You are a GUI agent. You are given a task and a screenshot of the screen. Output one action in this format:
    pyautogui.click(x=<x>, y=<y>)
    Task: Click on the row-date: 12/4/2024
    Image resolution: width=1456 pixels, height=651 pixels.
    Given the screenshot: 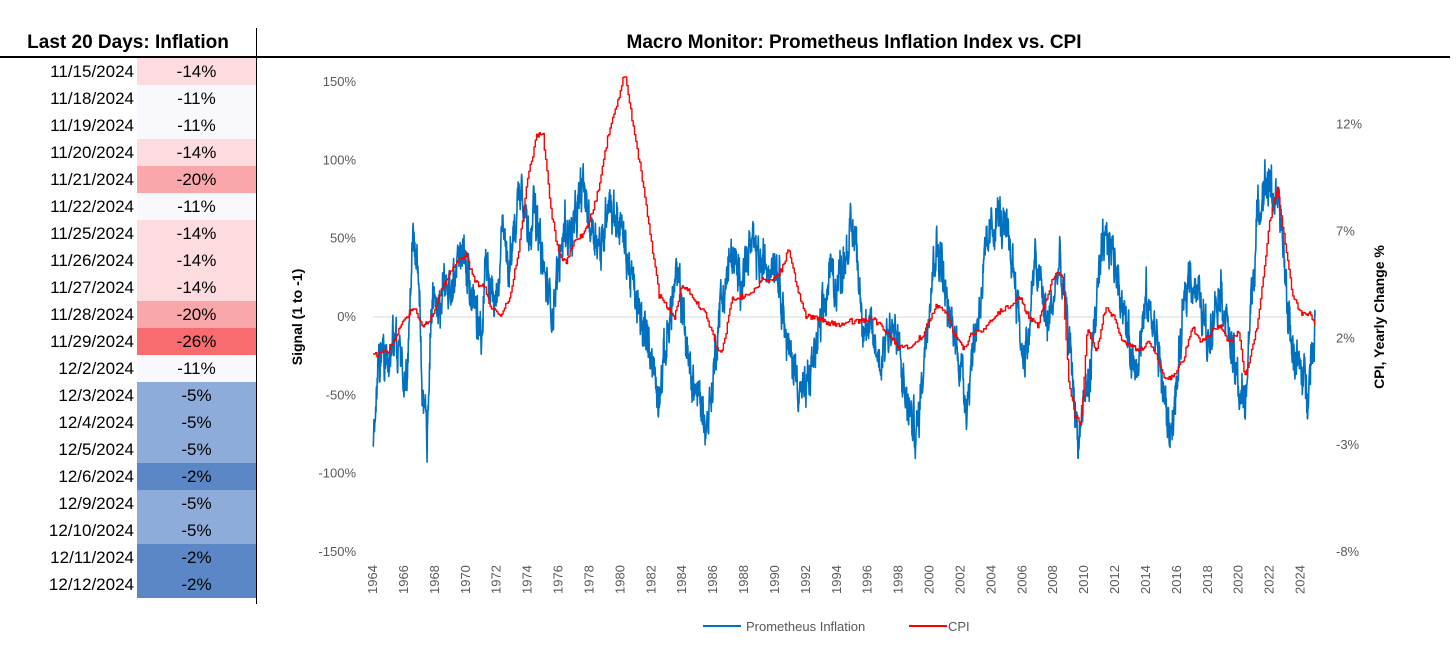 What is the action you would take?
    pyautogui.click(x=96, y=422)
    